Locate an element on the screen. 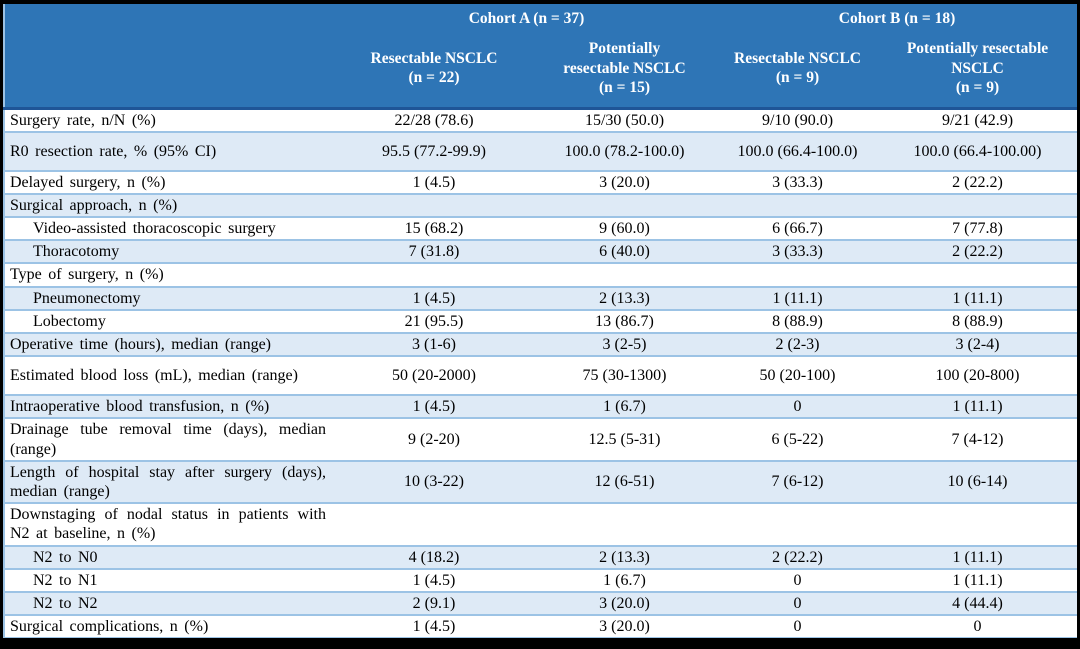 Image resolution: width=1080 pixels, height=649 pixels. row-value: 7 (6-12) is located at coordinates (797, 482).